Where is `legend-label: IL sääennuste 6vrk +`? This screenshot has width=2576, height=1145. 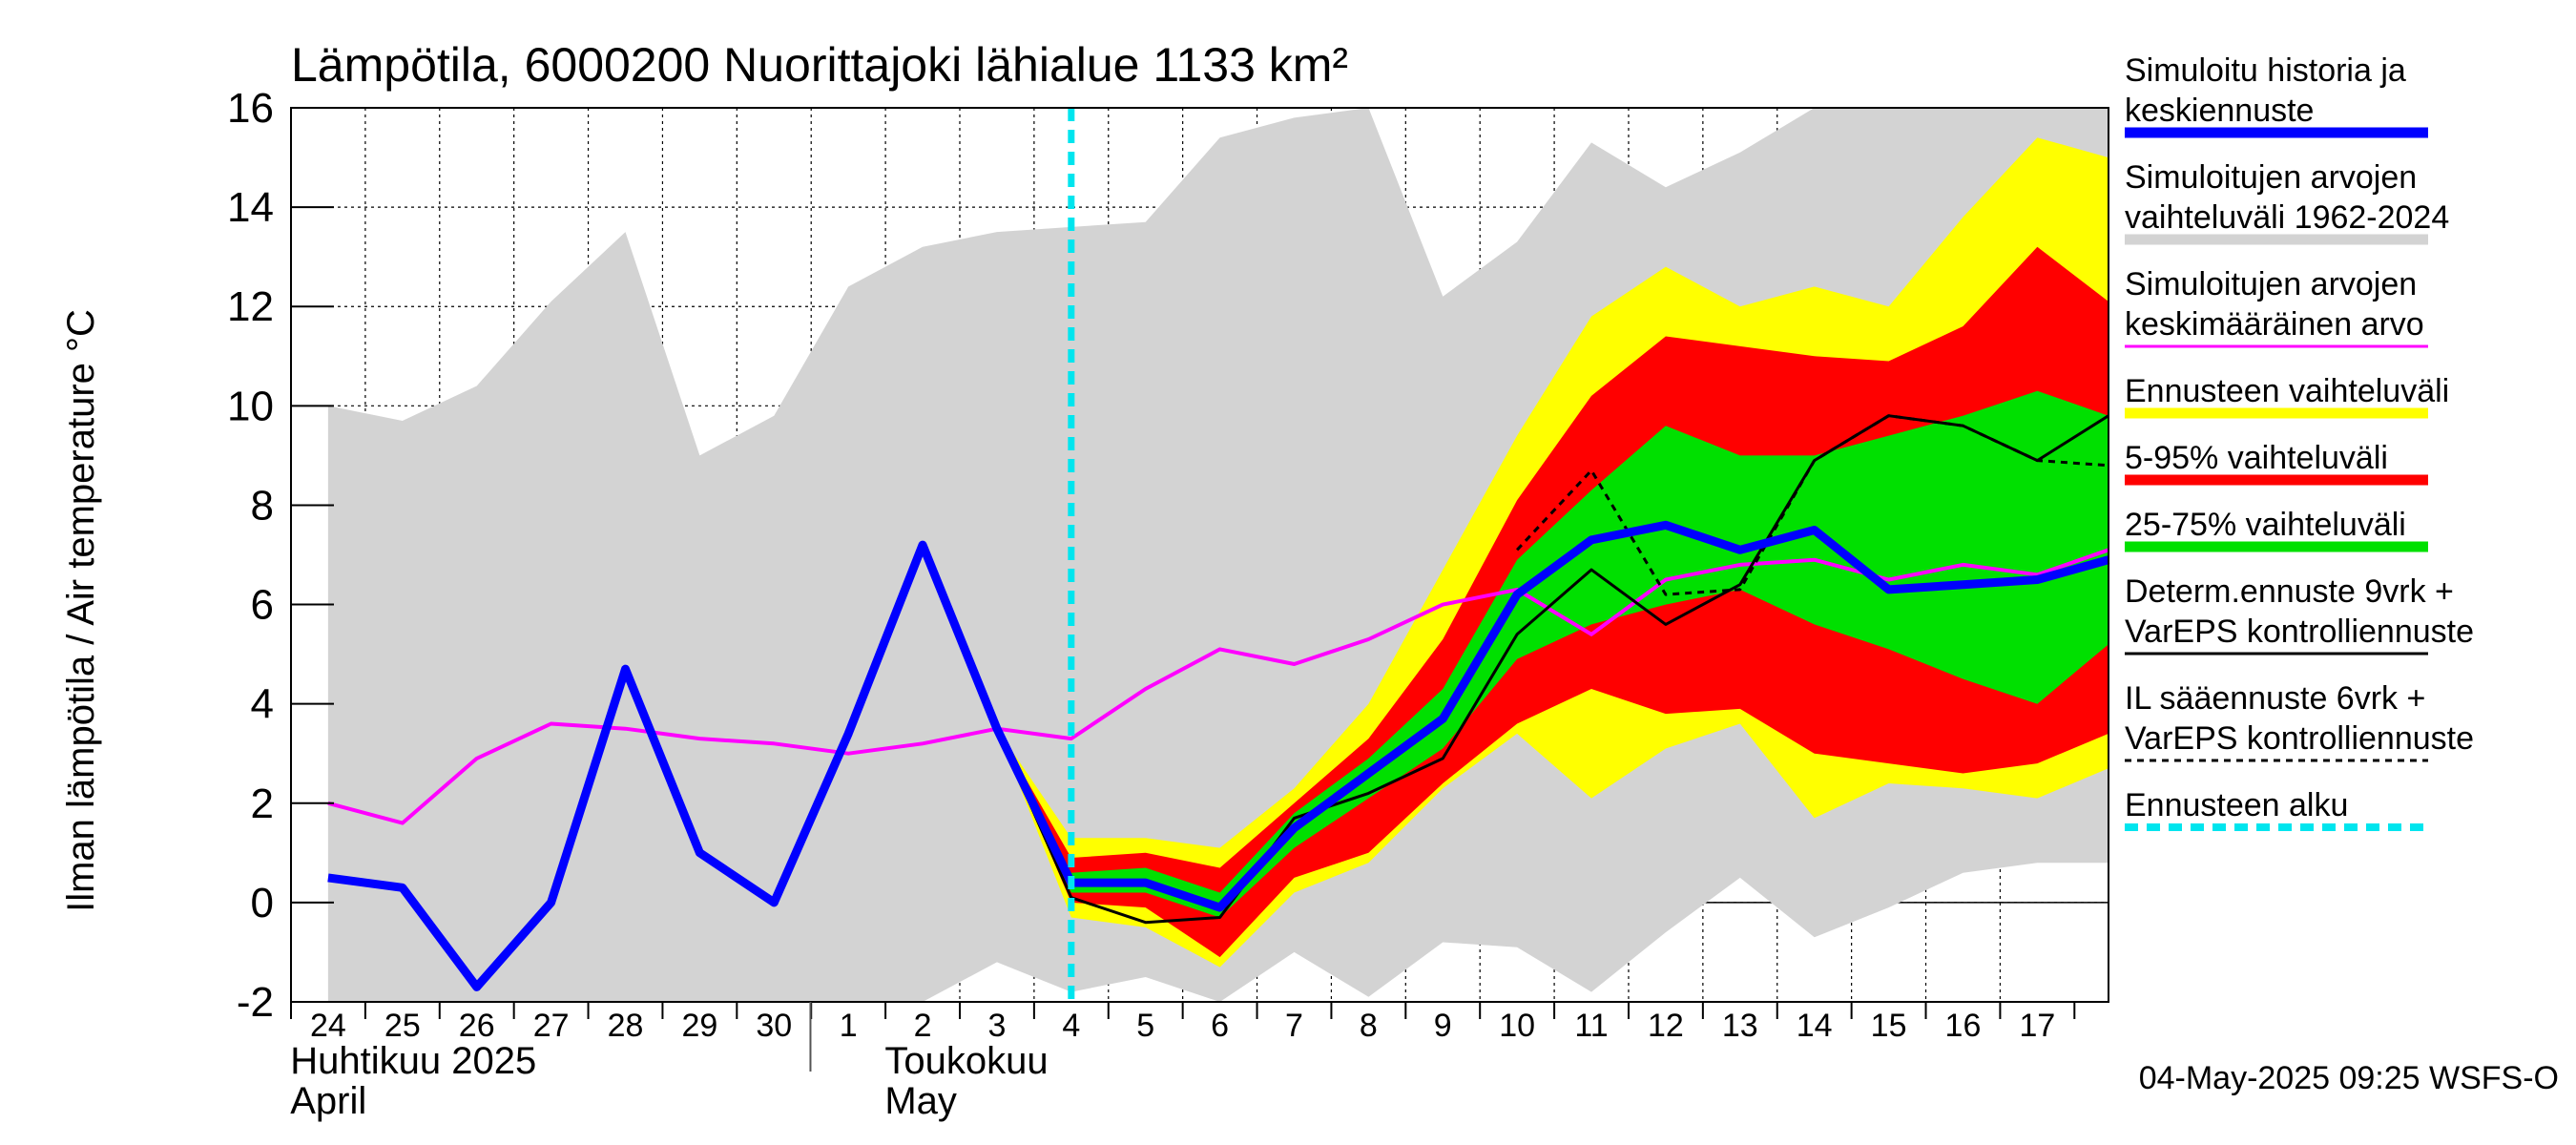 legend-label: IL sääennuste 6vrk + is located at coordinates (2275, 698).